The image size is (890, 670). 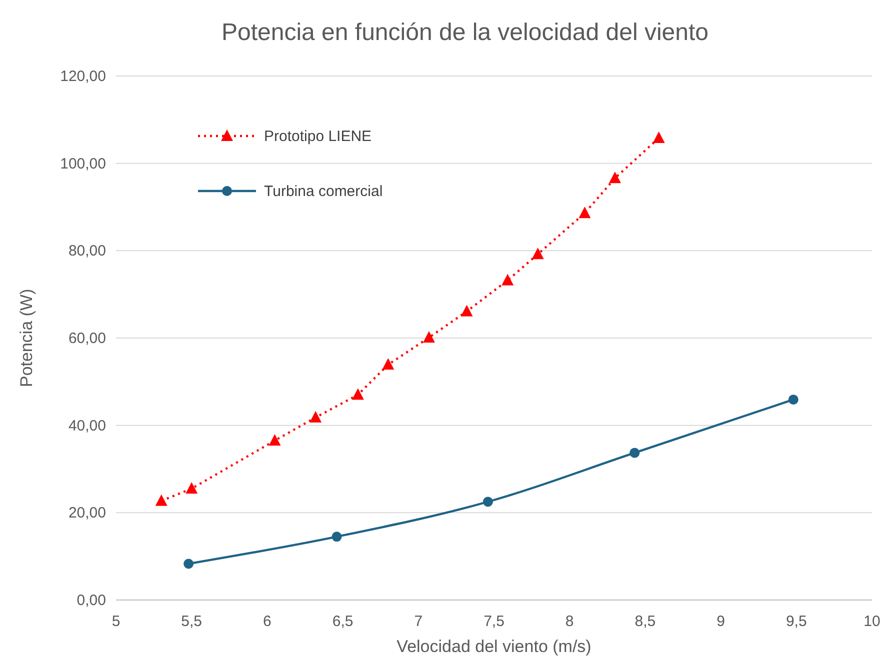 I want to click on y-tick-label: 60,00, so click(x=87, y=338).